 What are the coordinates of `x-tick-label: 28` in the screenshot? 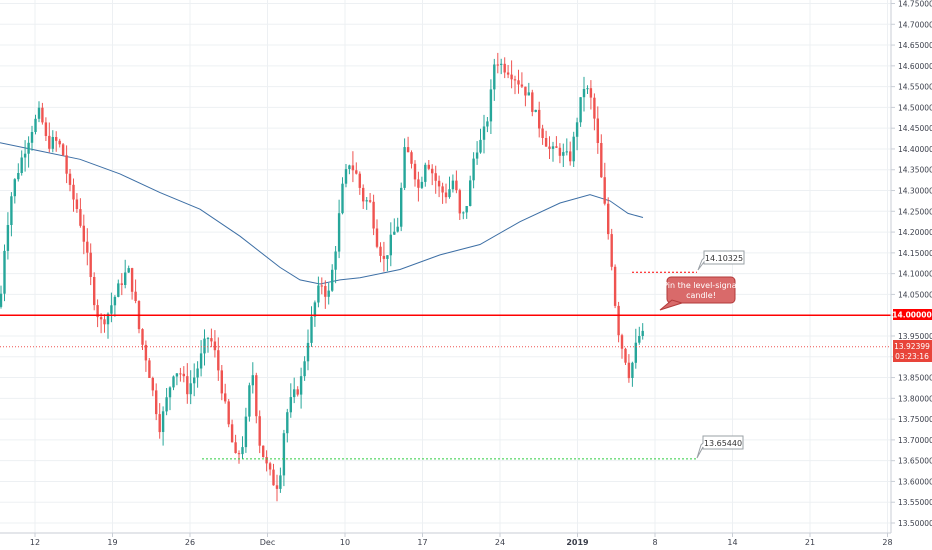 It's located at (887, 542).